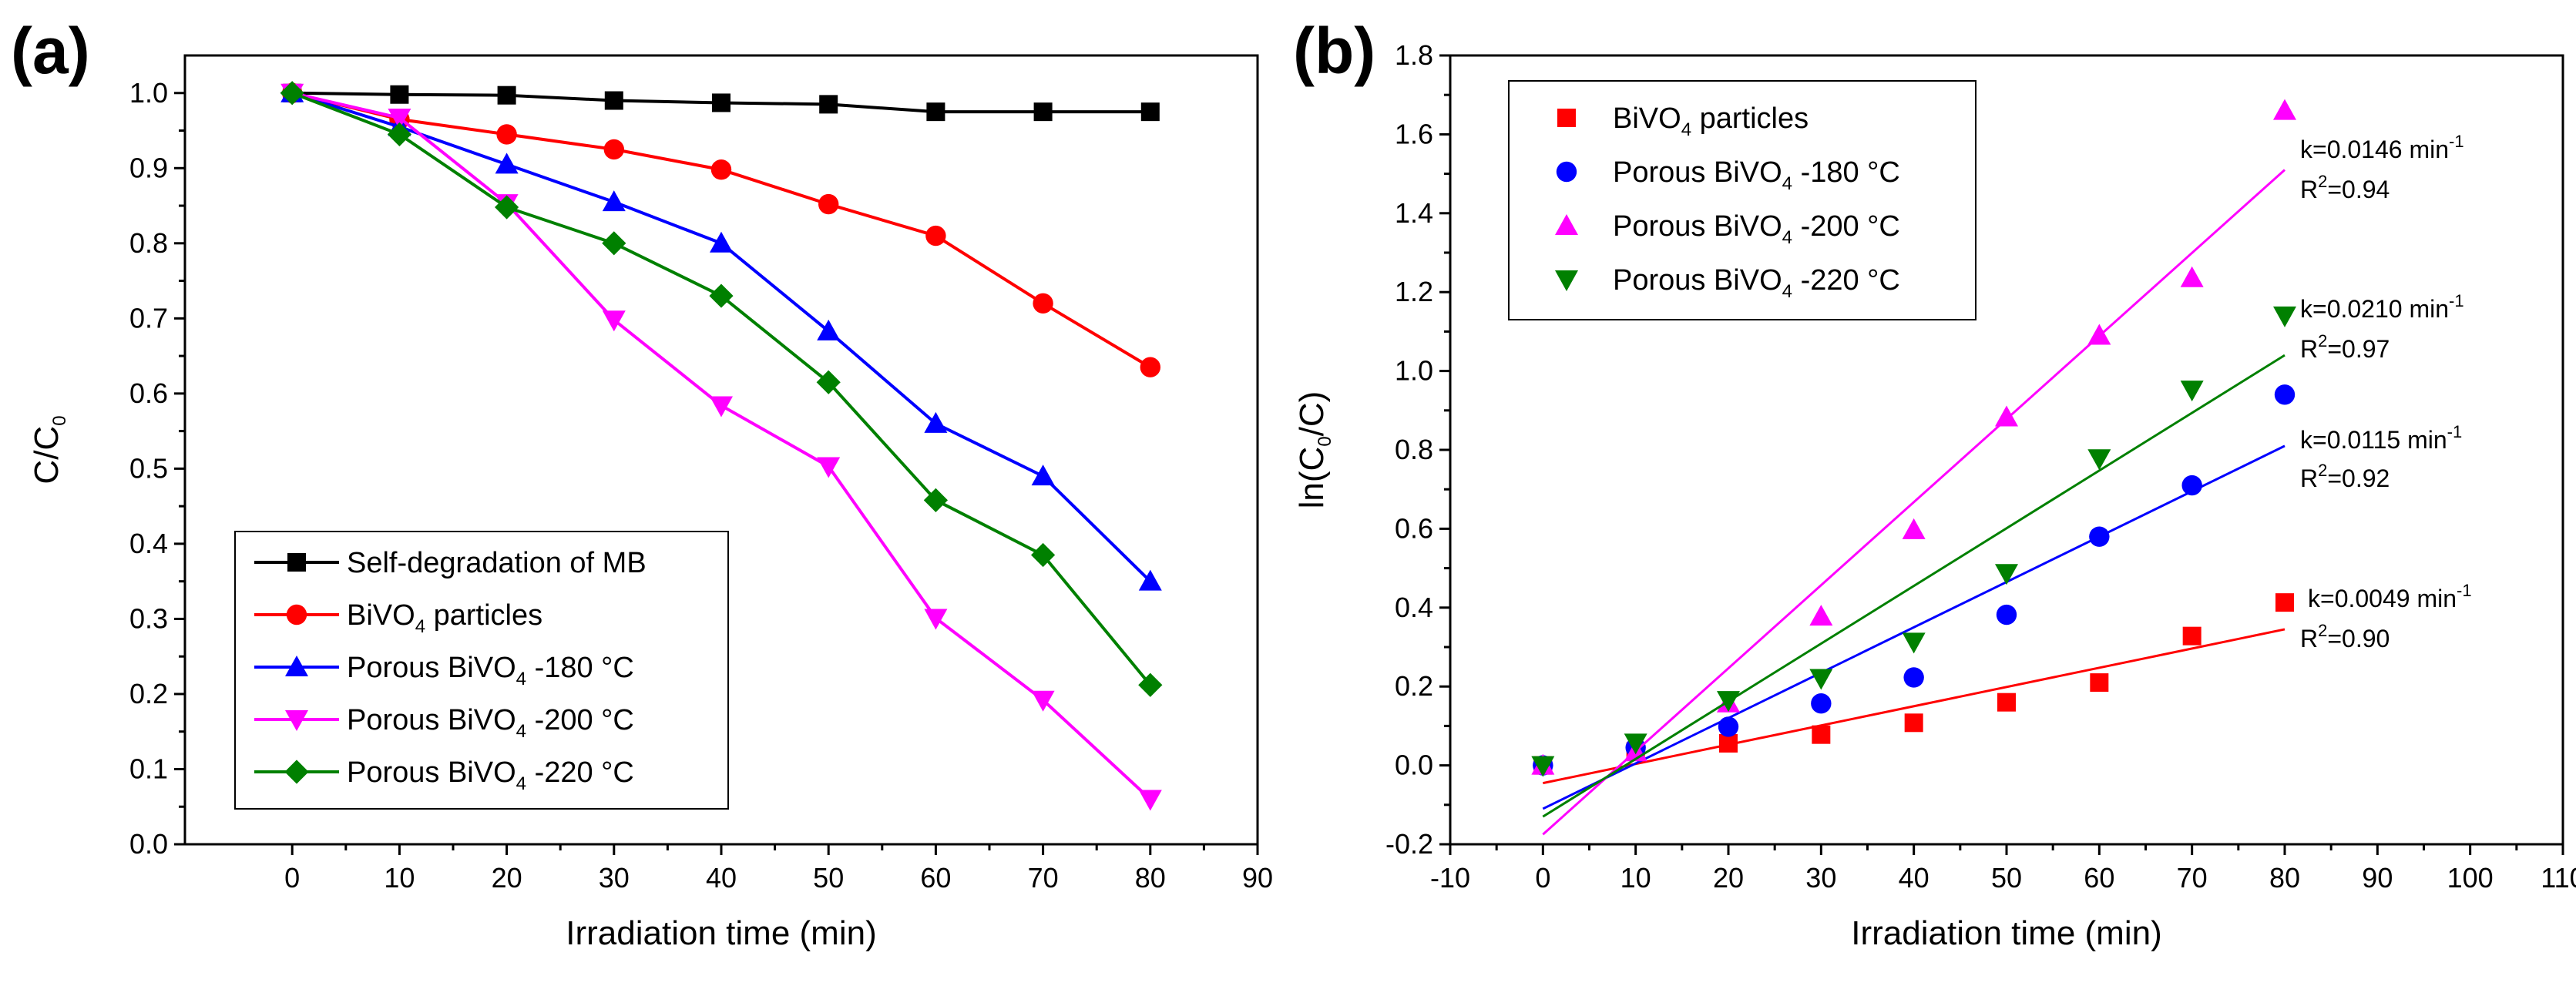 The width and height of the screenshot is (2576, 986). Describe the element at coordinates (1414, 133) in the screenshot. I see `y-tick-label: 1.6` at that location.